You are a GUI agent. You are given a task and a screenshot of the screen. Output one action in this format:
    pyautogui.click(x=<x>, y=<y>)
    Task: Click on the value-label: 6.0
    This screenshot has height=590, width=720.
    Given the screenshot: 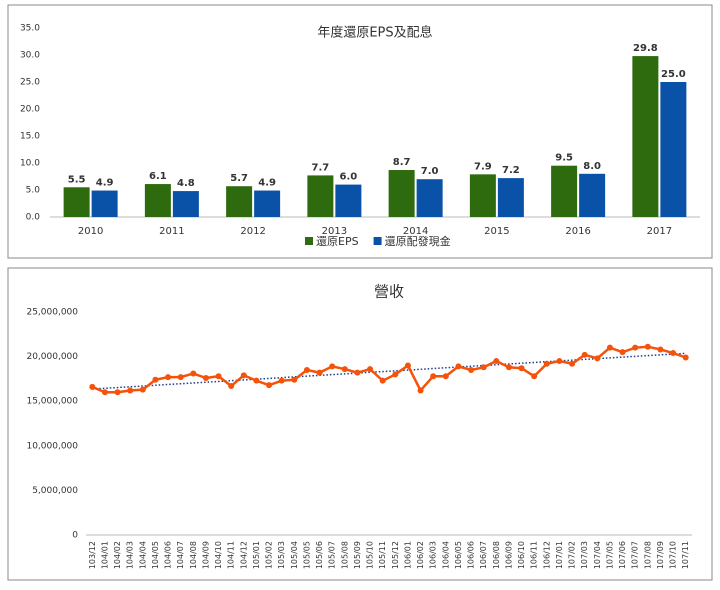 What is the action you would take?
    pyautogui.click(x=349, y=177)
    